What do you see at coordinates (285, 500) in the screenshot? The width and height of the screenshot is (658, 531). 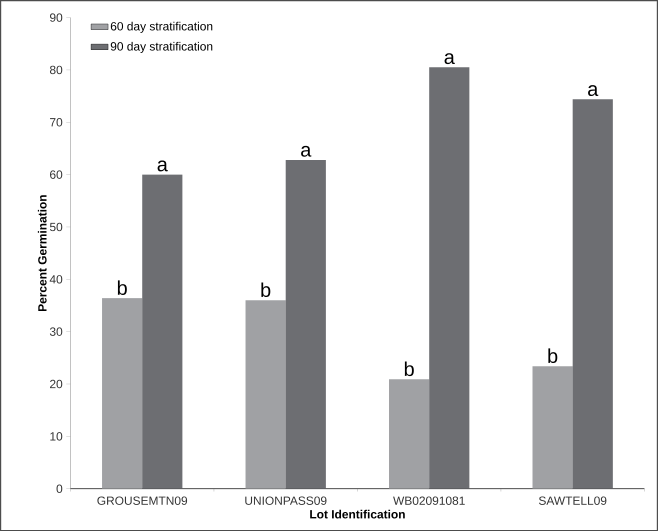 I see `x-tick-label: UNIONPASS09` at bounding box center [285, 500].